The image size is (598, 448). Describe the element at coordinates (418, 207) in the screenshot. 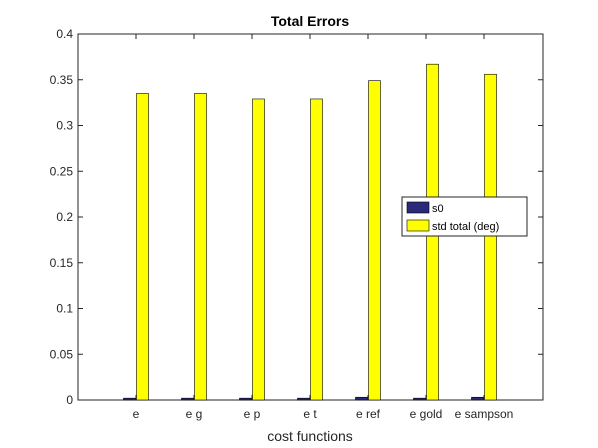

I see `legend-swatch-s0` at that location.